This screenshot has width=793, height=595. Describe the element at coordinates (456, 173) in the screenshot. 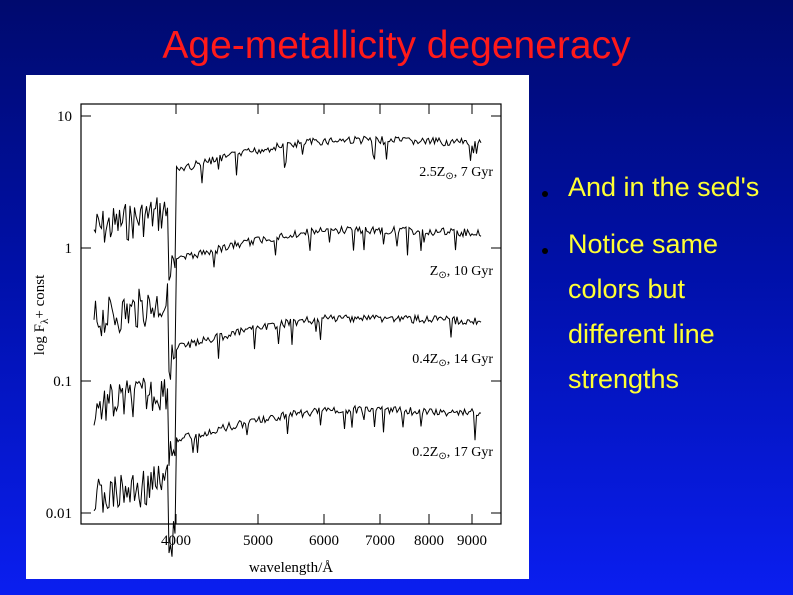

I see `spectrum-label: 2.5Z⊙, 7 Gyr` at that location.